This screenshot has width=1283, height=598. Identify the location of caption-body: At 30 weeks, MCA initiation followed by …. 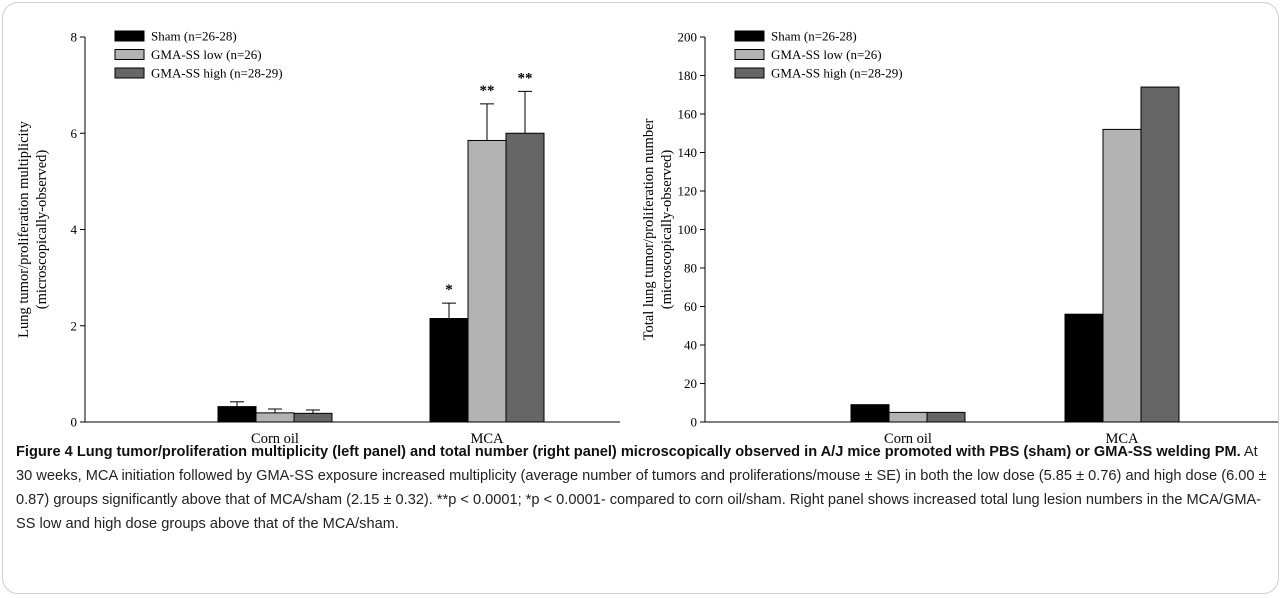
(641, 488).